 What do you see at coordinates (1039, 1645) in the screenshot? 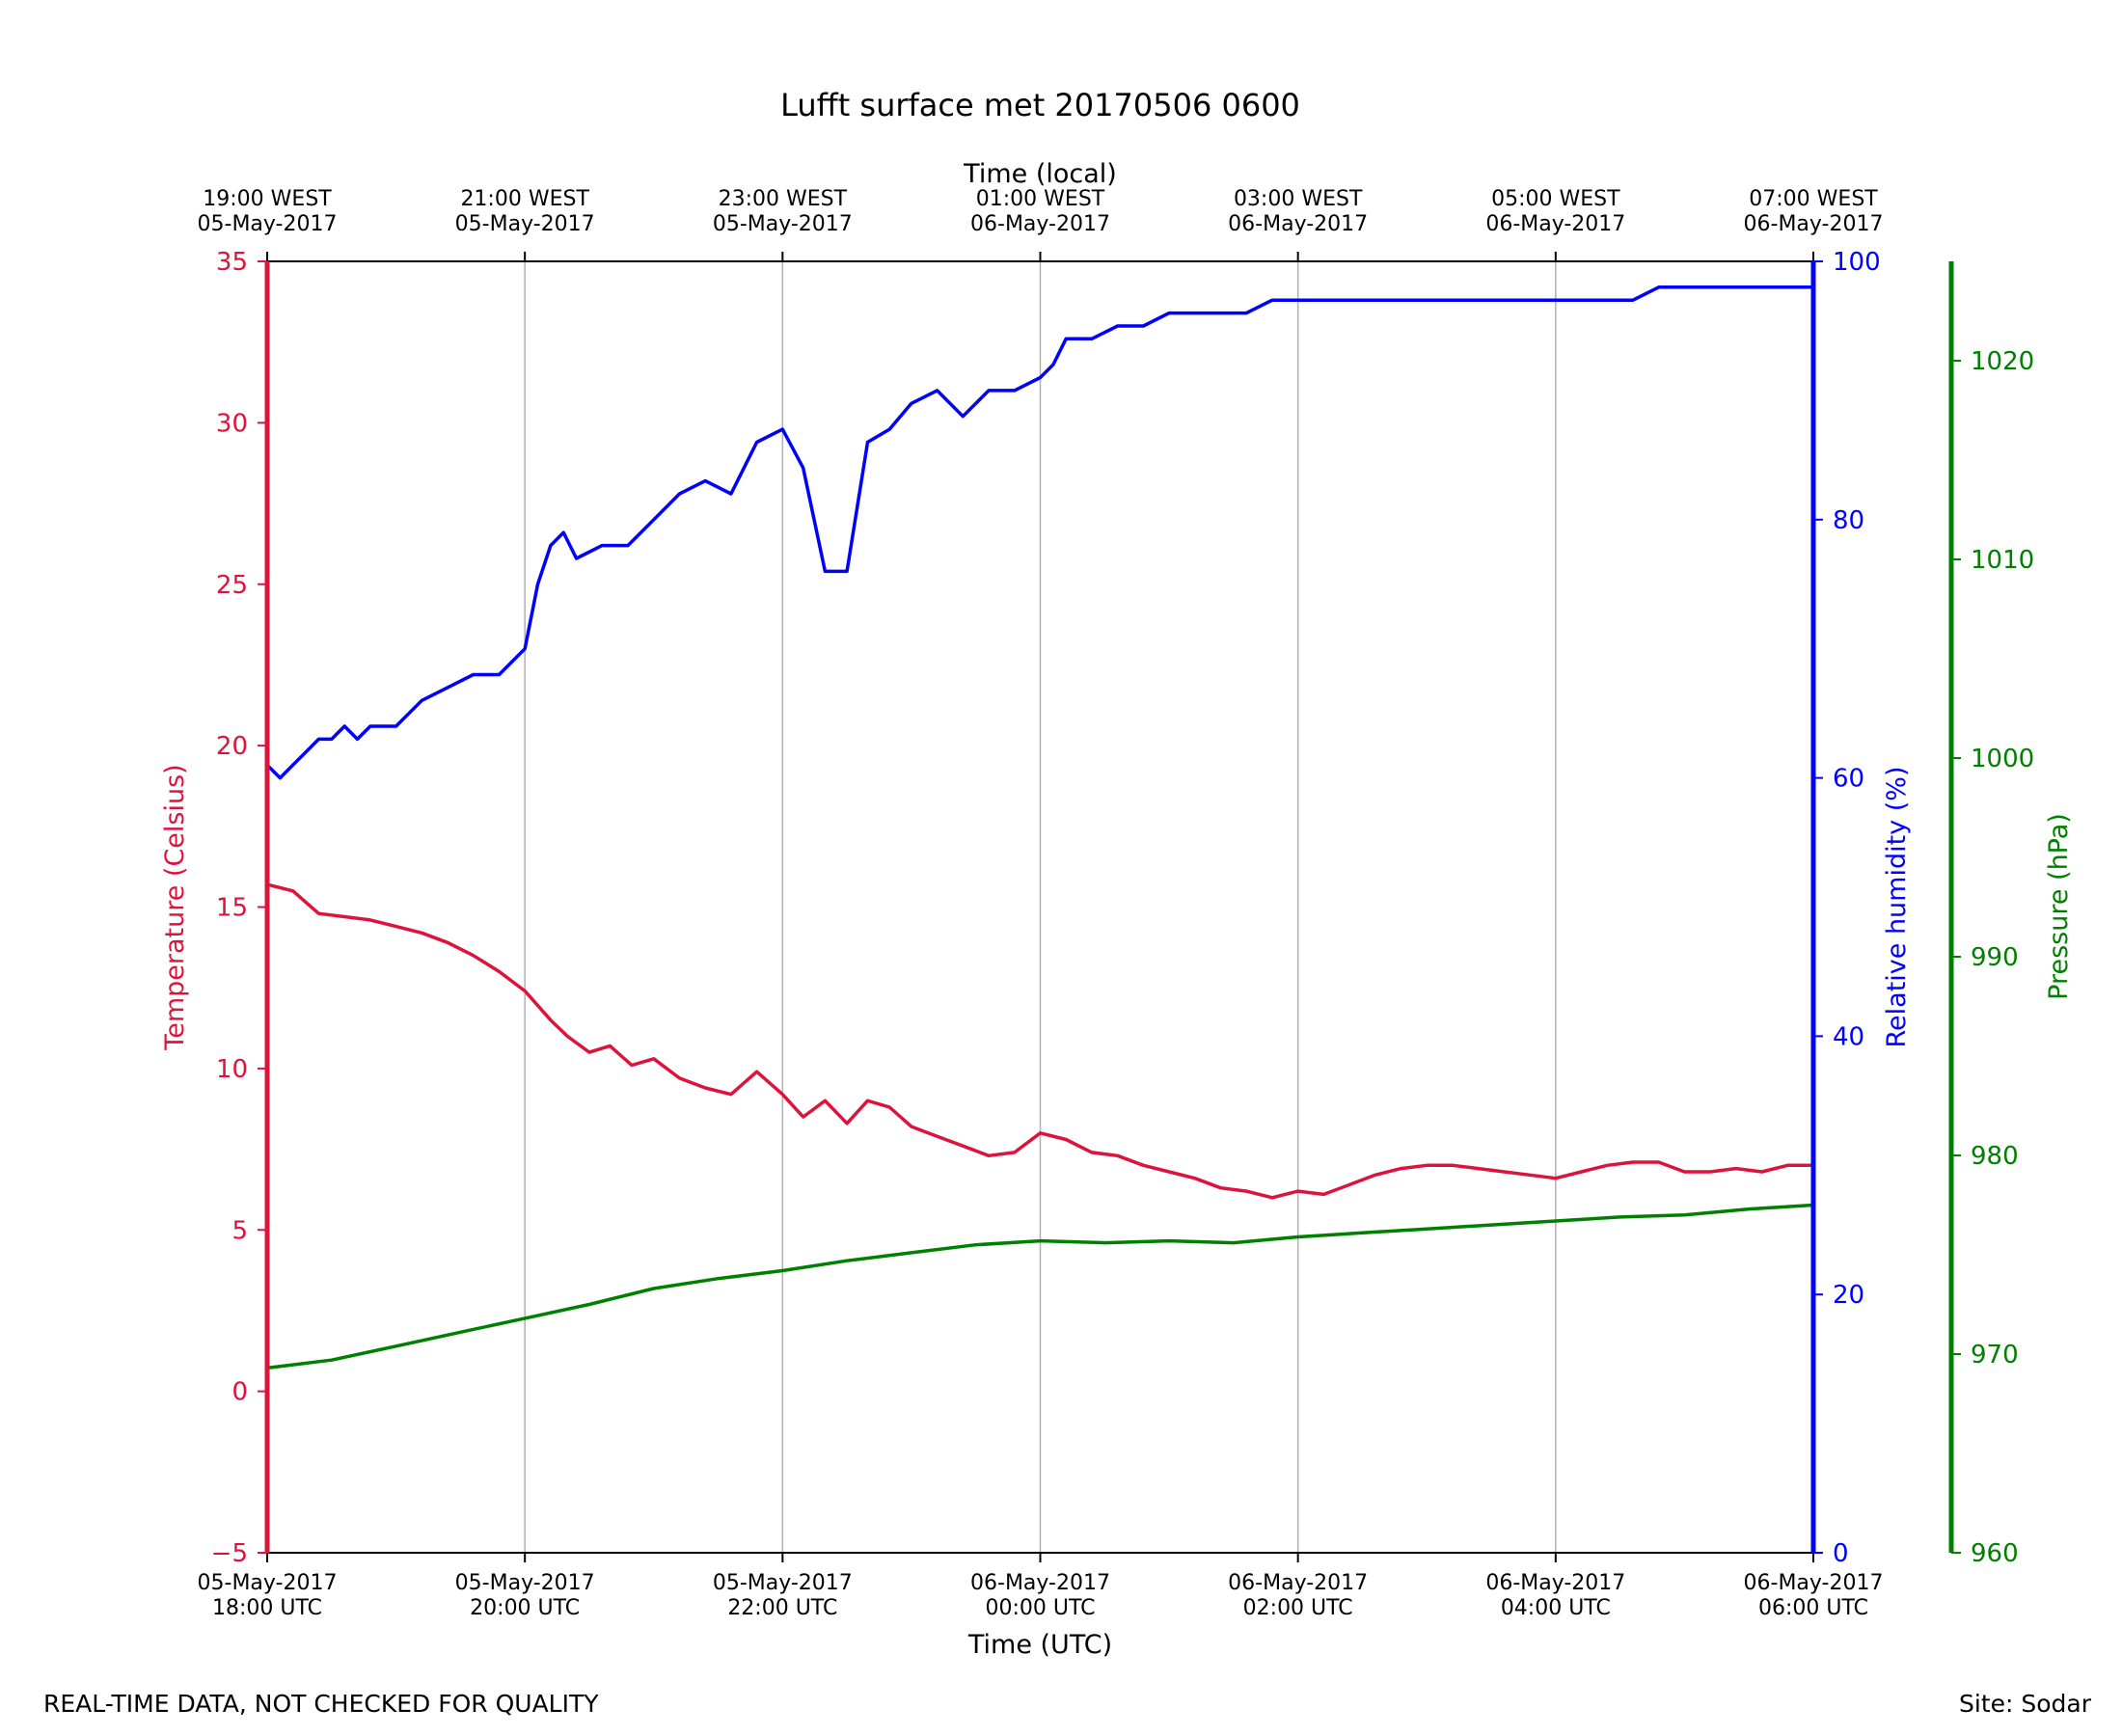
I see `x-axis-label: Time (UTC)` at bounding box center [1039, 1645].